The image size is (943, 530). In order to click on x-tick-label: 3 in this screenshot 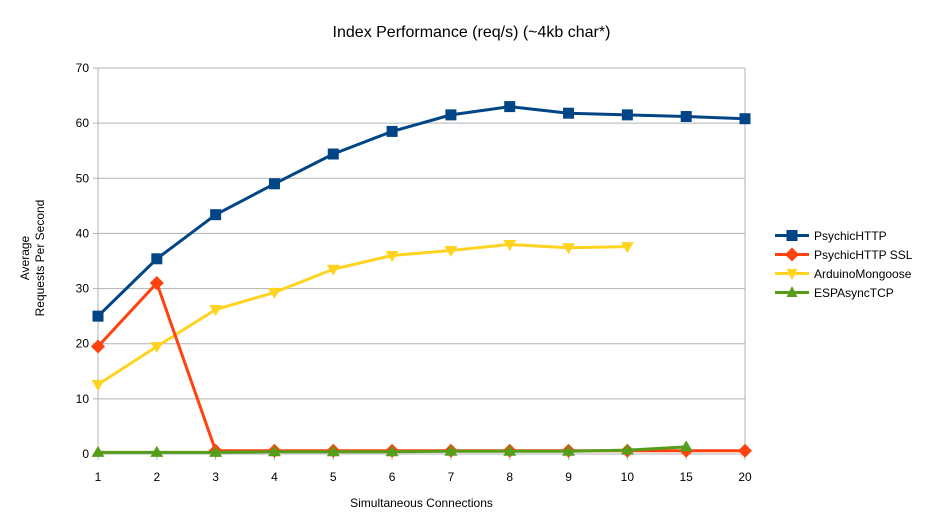, I will do `click(215, 477)`.